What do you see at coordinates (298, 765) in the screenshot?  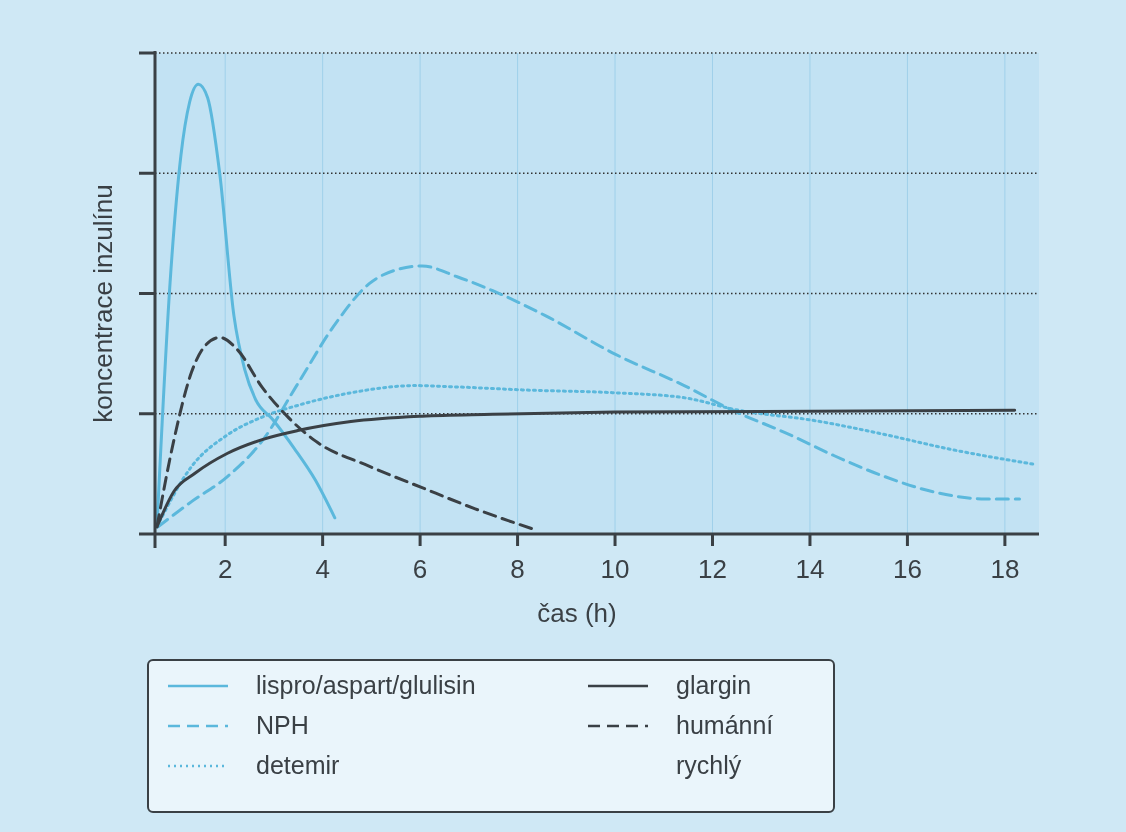 I see `legend-label: detemir` at bounding box center [298, 765].